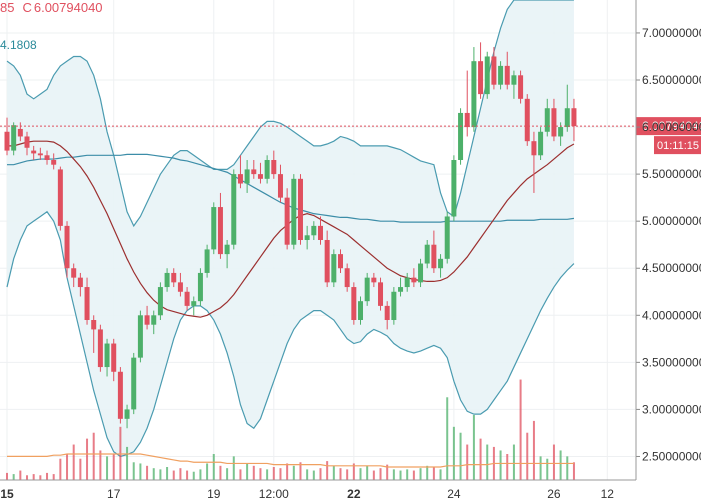 The width and height of the screenshot is (701, 502). What do you see at coordinates (18, 45) in the screenshot?
I see `indicator-value: 4.1808` at bounding box center [18, 45].